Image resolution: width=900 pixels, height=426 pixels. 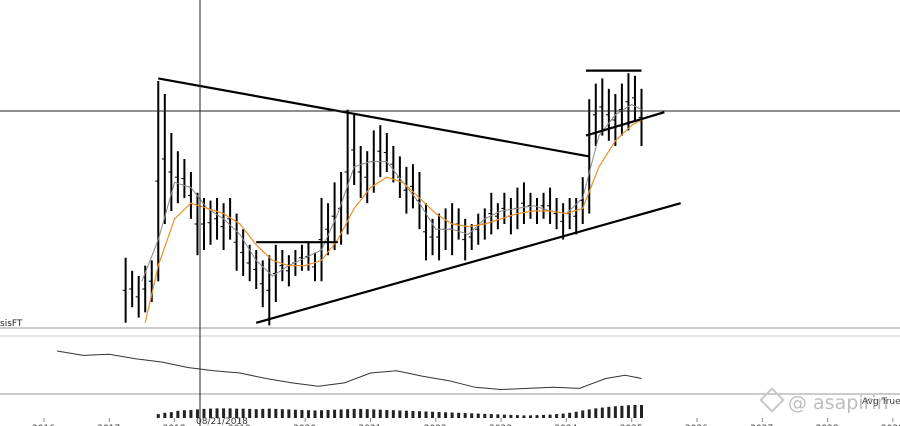 I want to click on x-tick-label-13: 2029, so click(x=890, y=425).